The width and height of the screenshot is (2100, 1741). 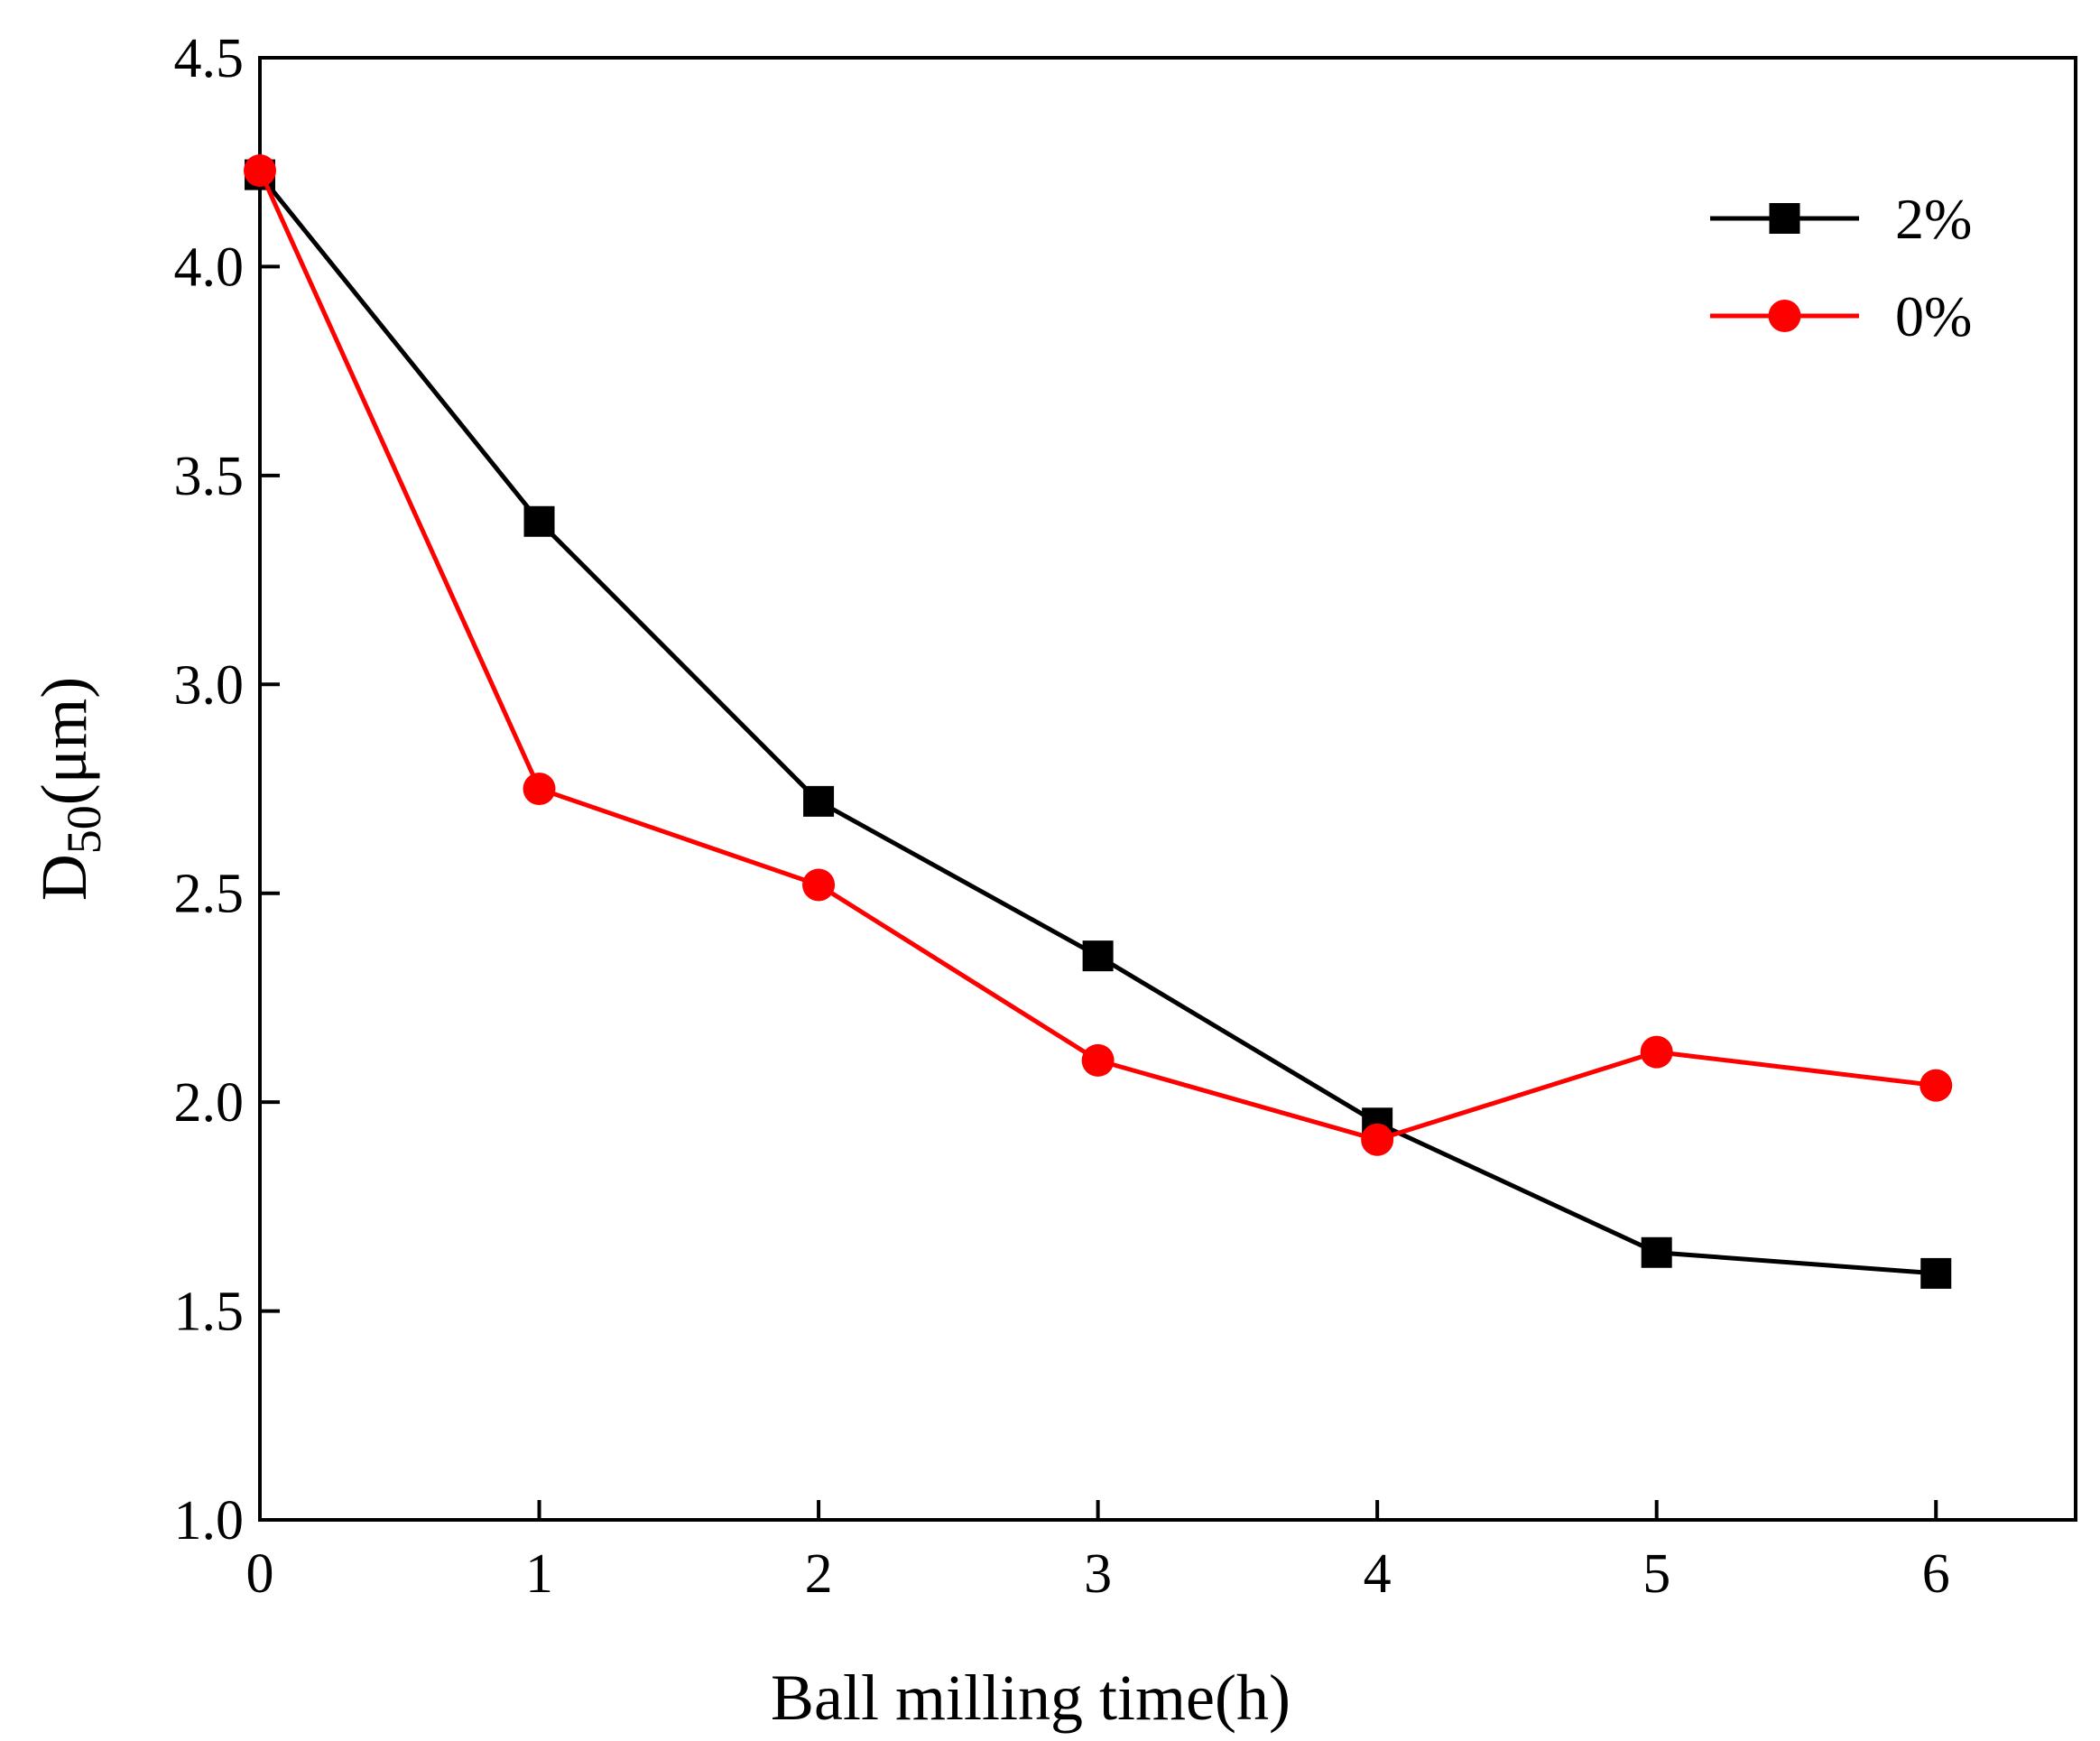 I want to click on x-tick-label: 2, so click(x=819, y=1574).